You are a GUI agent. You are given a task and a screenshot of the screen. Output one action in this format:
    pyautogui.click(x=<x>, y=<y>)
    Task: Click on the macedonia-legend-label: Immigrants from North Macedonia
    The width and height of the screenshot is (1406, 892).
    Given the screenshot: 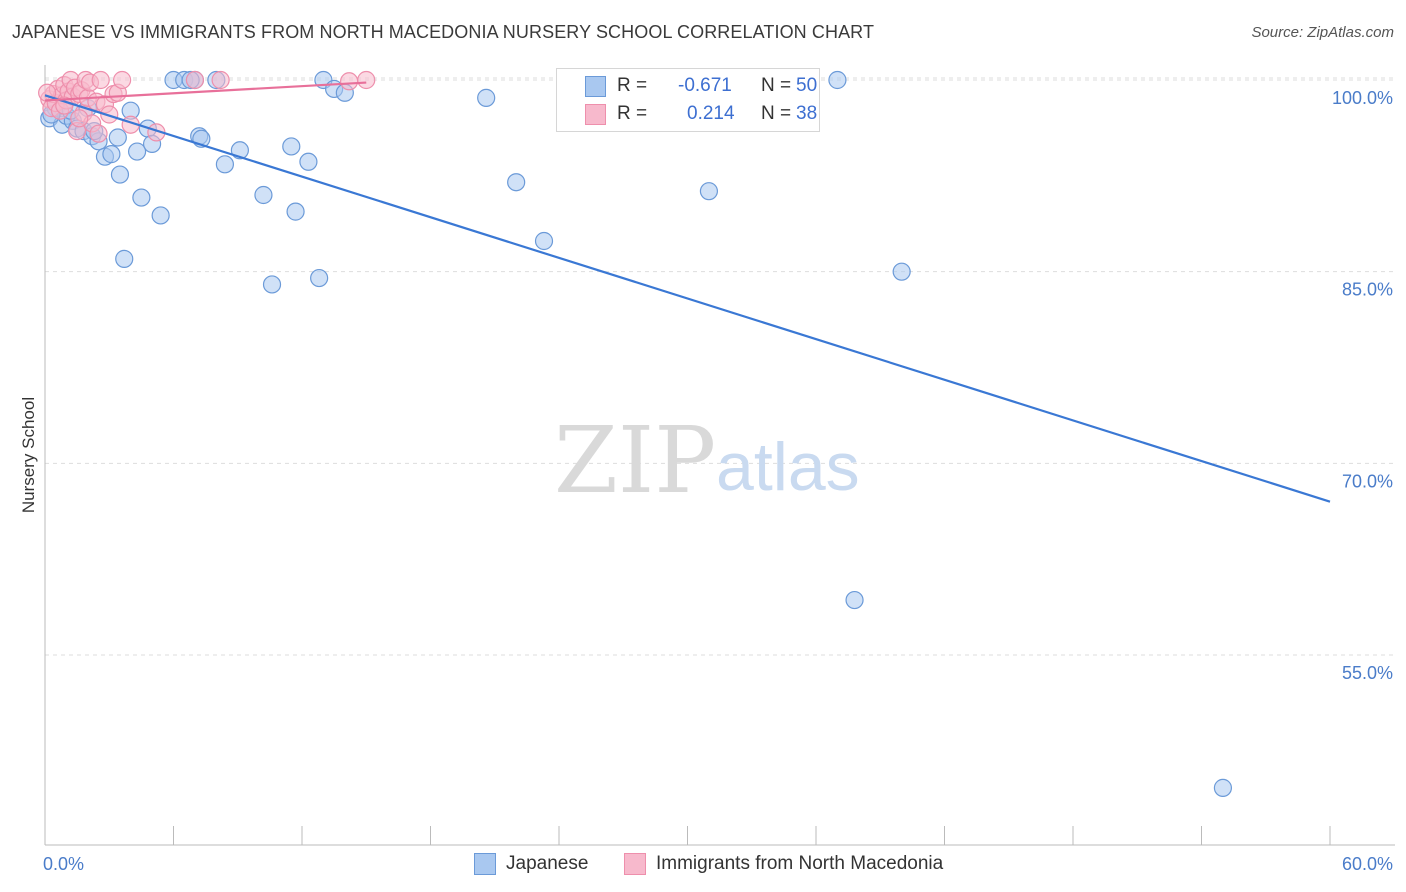 What is the action you would take?
    pyautogui.click(x=800, y=863)
    